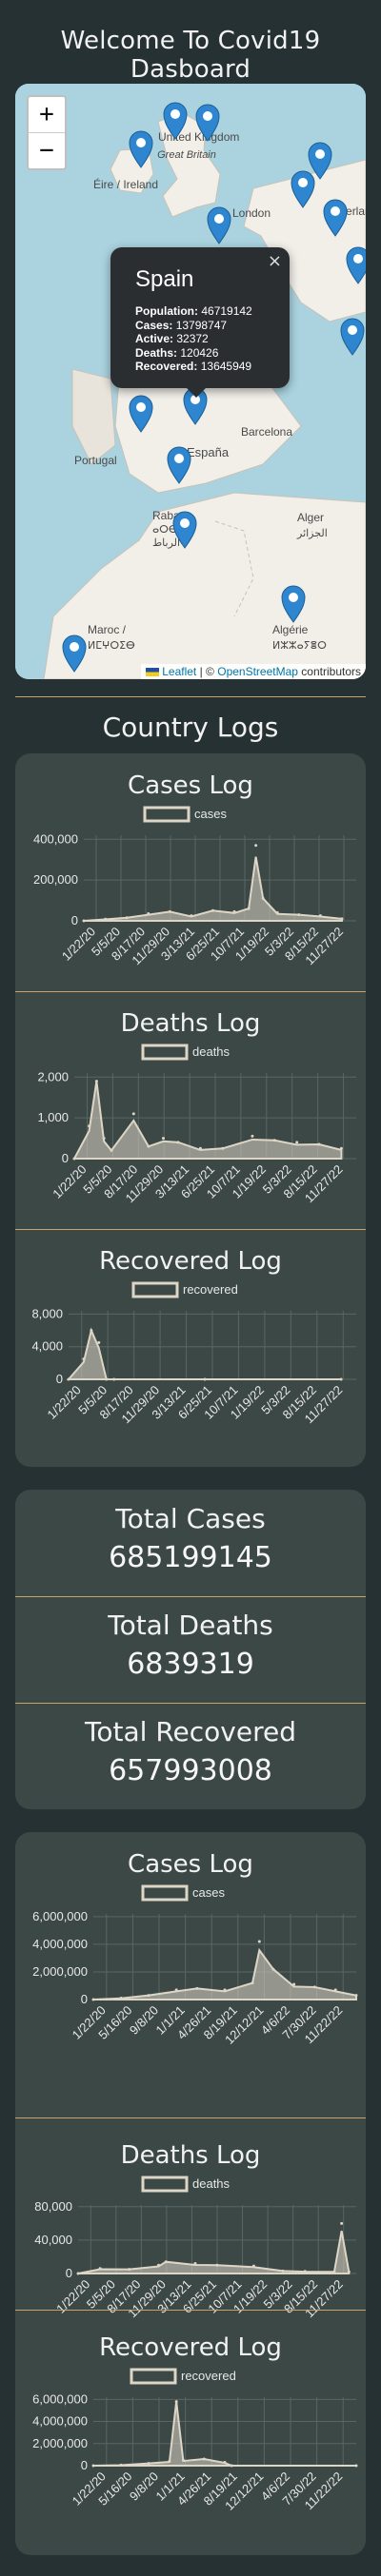 This screenshot has height=2576, width=381. I want to click on zoom-out-button: −, so click(47, 150).